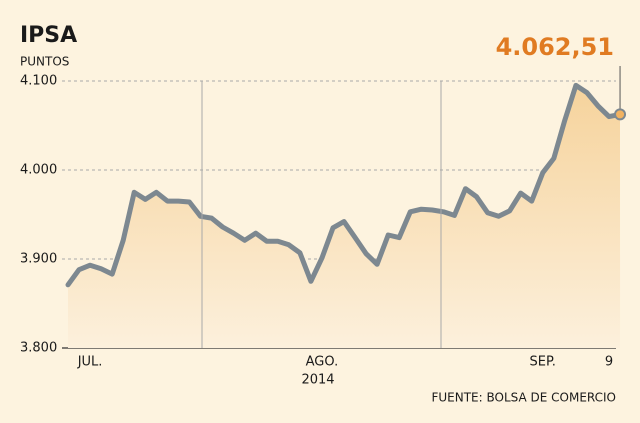 The width and height of the screenshot is (640, 423). I want to click on y-axis-label: PUNTOS, so click(44, 62).